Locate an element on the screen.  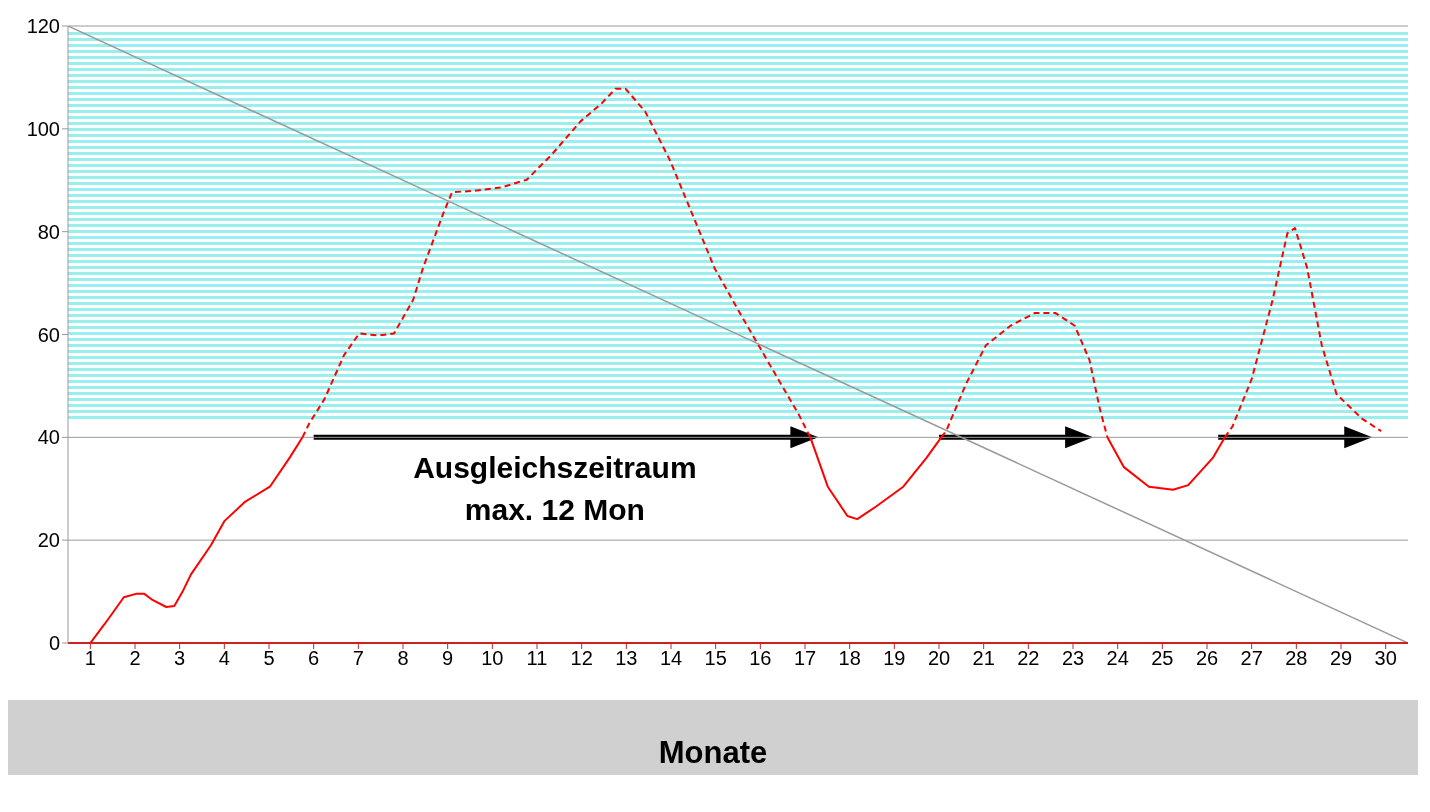
x-tick-label: 13 is located at coordinates (626, 658).